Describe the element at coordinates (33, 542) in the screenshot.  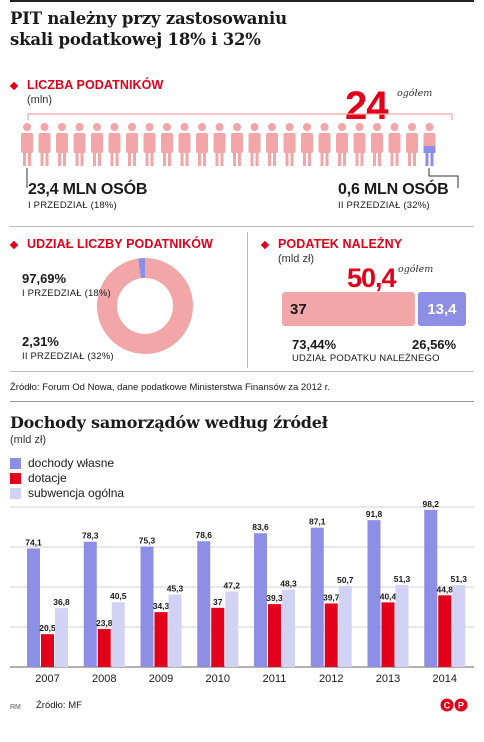
I see `value-label: 74,1` at that location.